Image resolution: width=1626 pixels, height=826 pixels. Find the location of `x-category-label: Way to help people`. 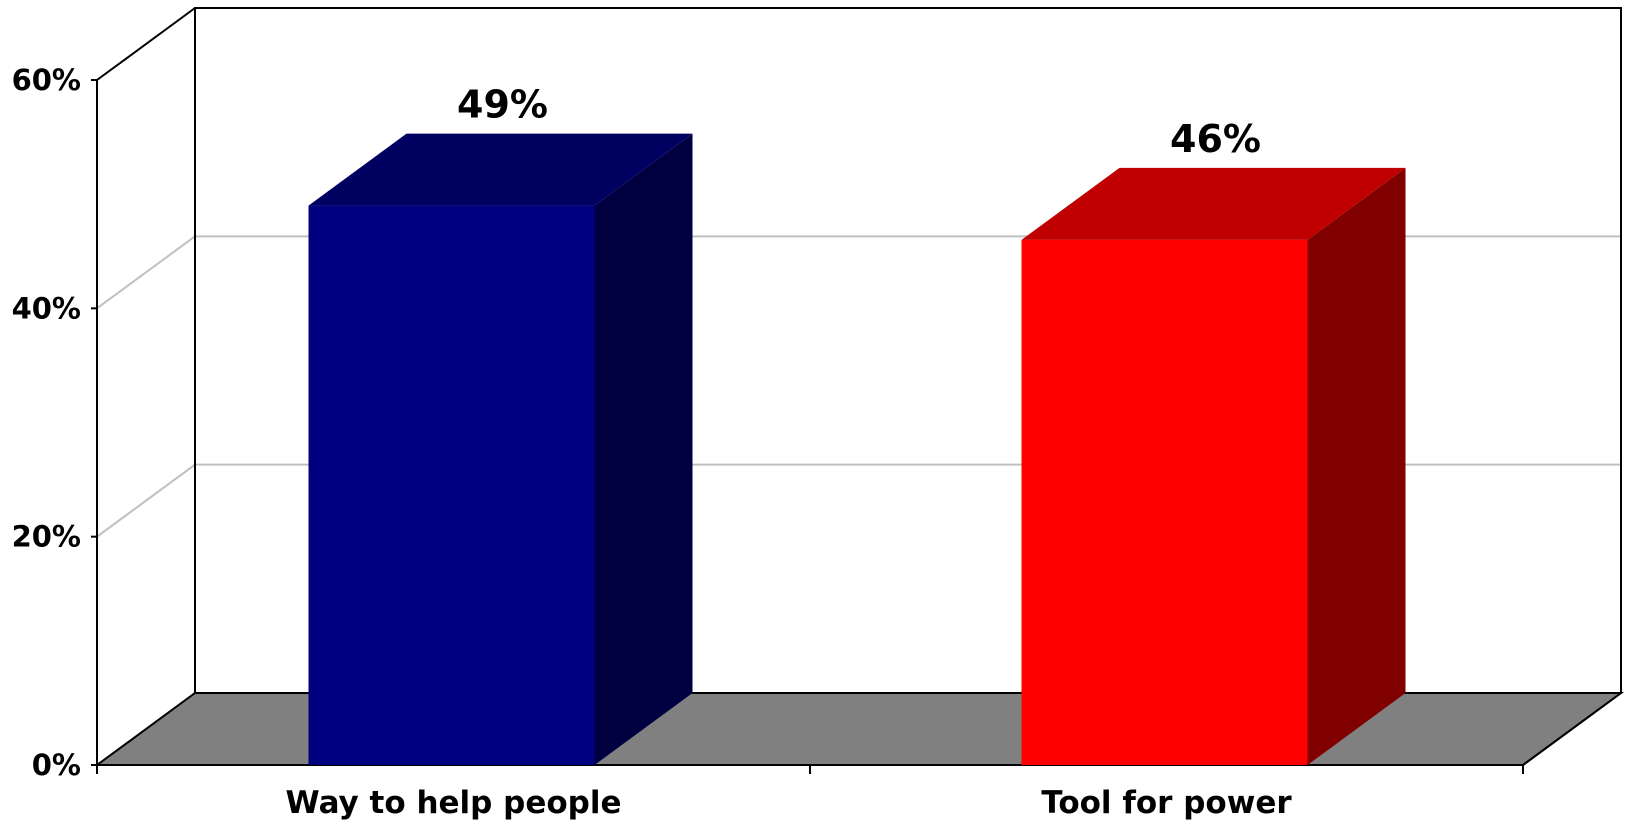

x-category-label: Way to help people is located at coordinates (453, 803).